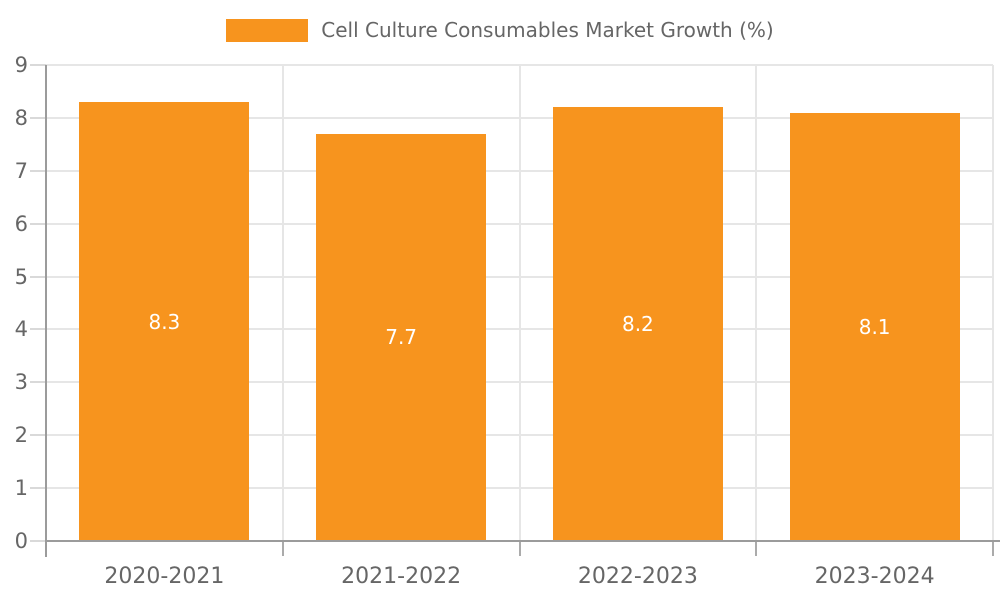 The image size is (1000, 600). I want to click on y-axis-tick-label: 6, so click(21, 223).